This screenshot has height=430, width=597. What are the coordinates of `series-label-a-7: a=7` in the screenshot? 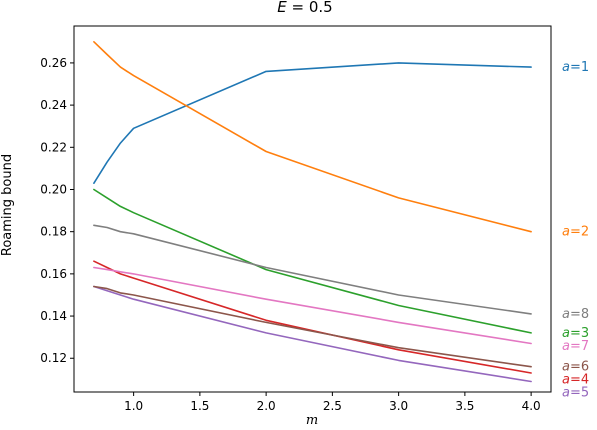 It's located at (575, 346).